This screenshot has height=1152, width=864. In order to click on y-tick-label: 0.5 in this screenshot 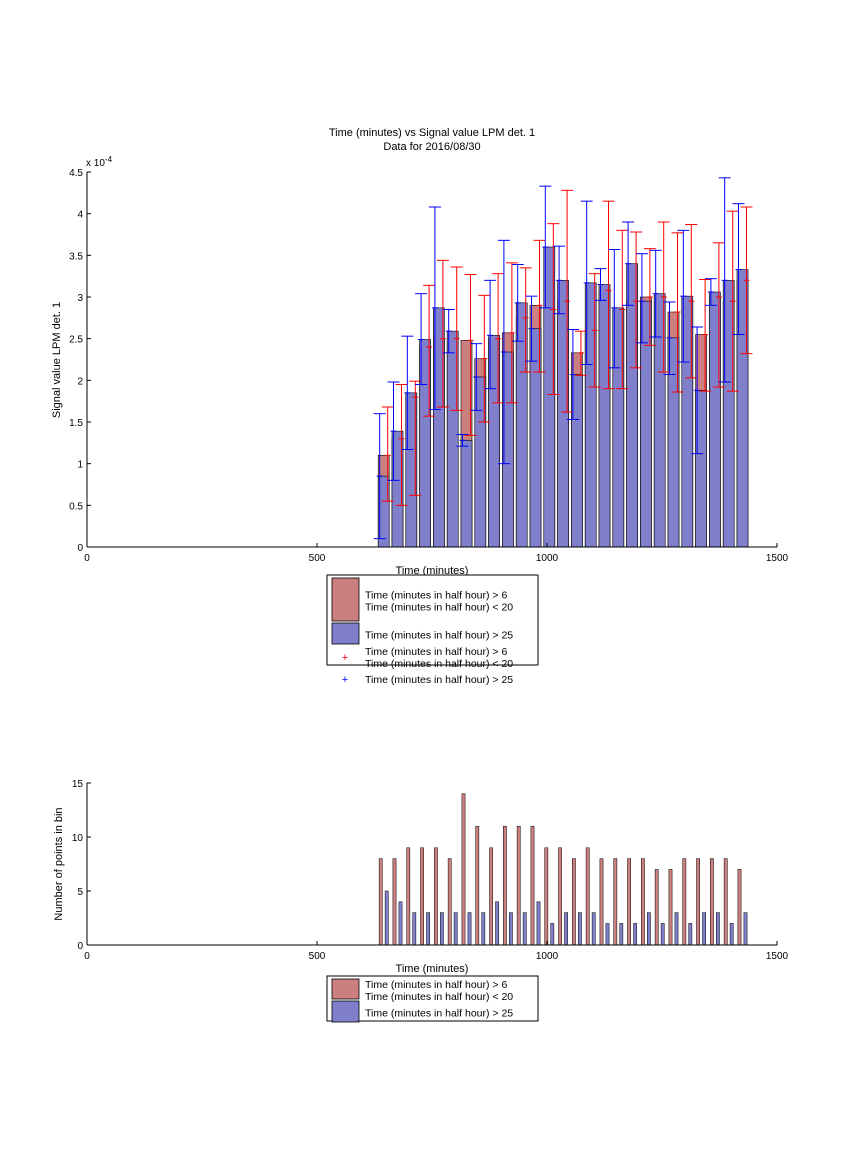, I will do `click(76, 506)`.